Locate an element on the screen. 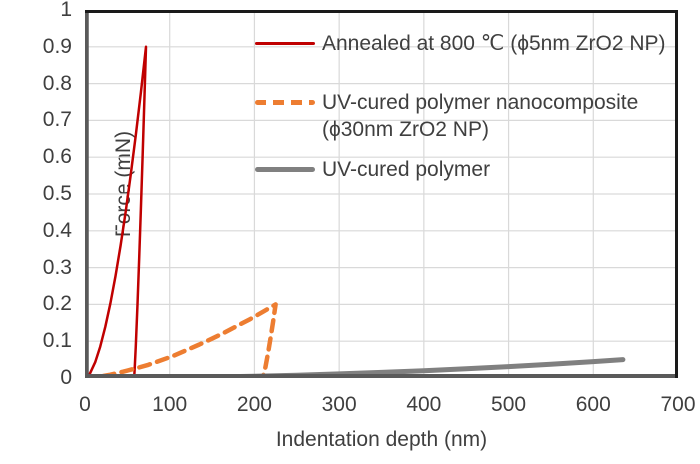 Image resolution: width=700 pixels, height=464 pixels. y-tick-label-1: 1 is located at coordinates (66, 10).